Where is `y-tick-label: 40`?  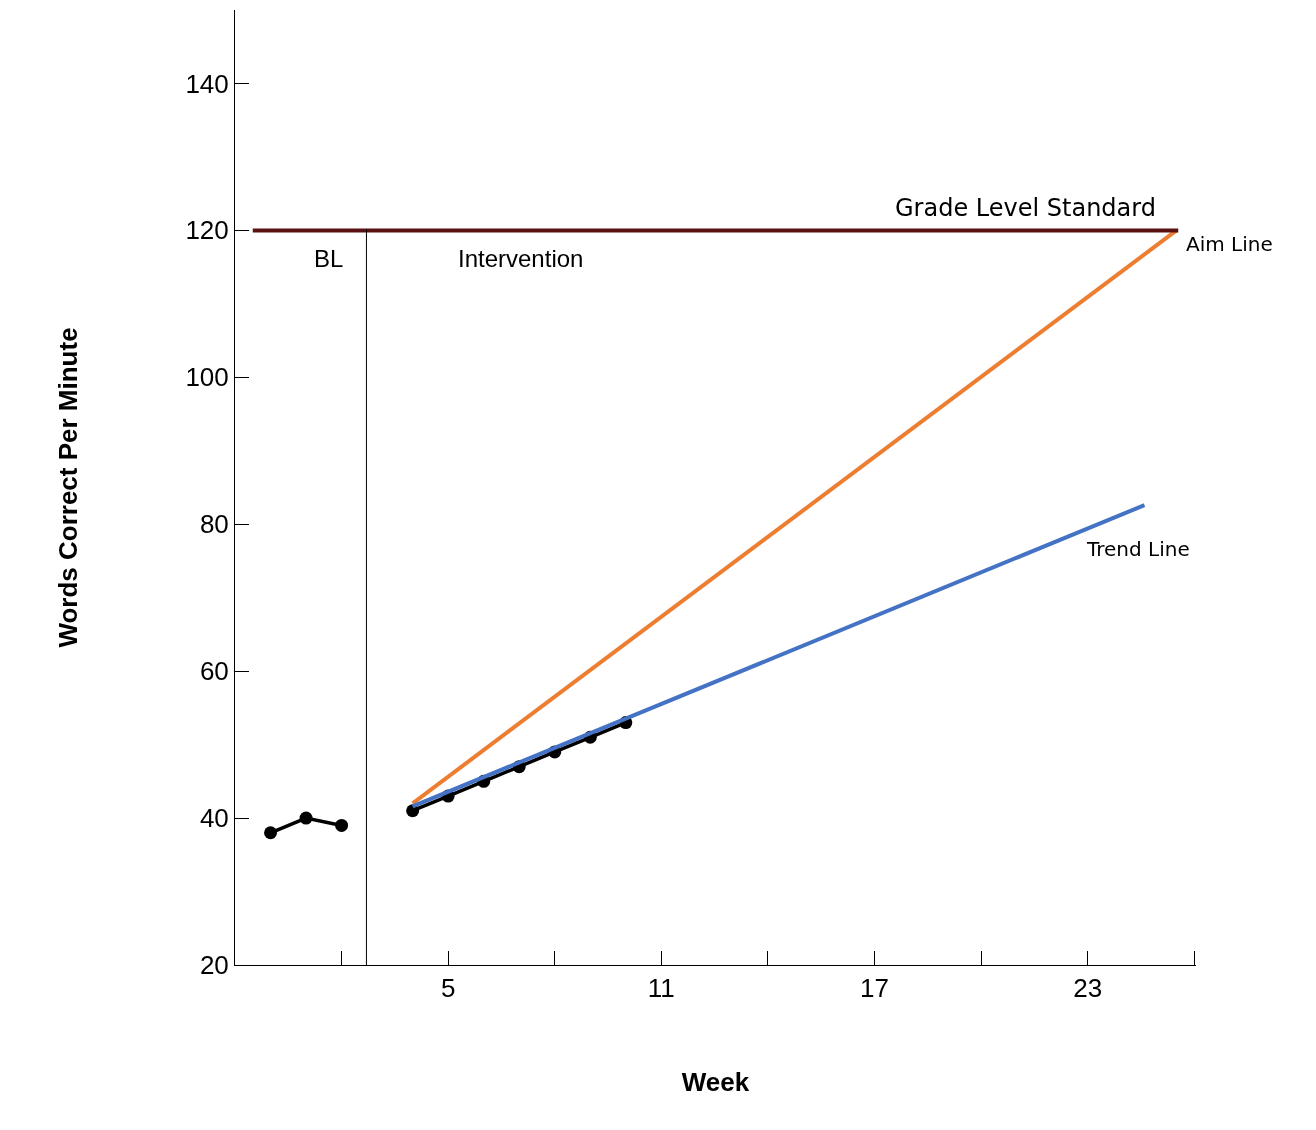 y-tick-label: 40 is located at coordinates (214, 818).